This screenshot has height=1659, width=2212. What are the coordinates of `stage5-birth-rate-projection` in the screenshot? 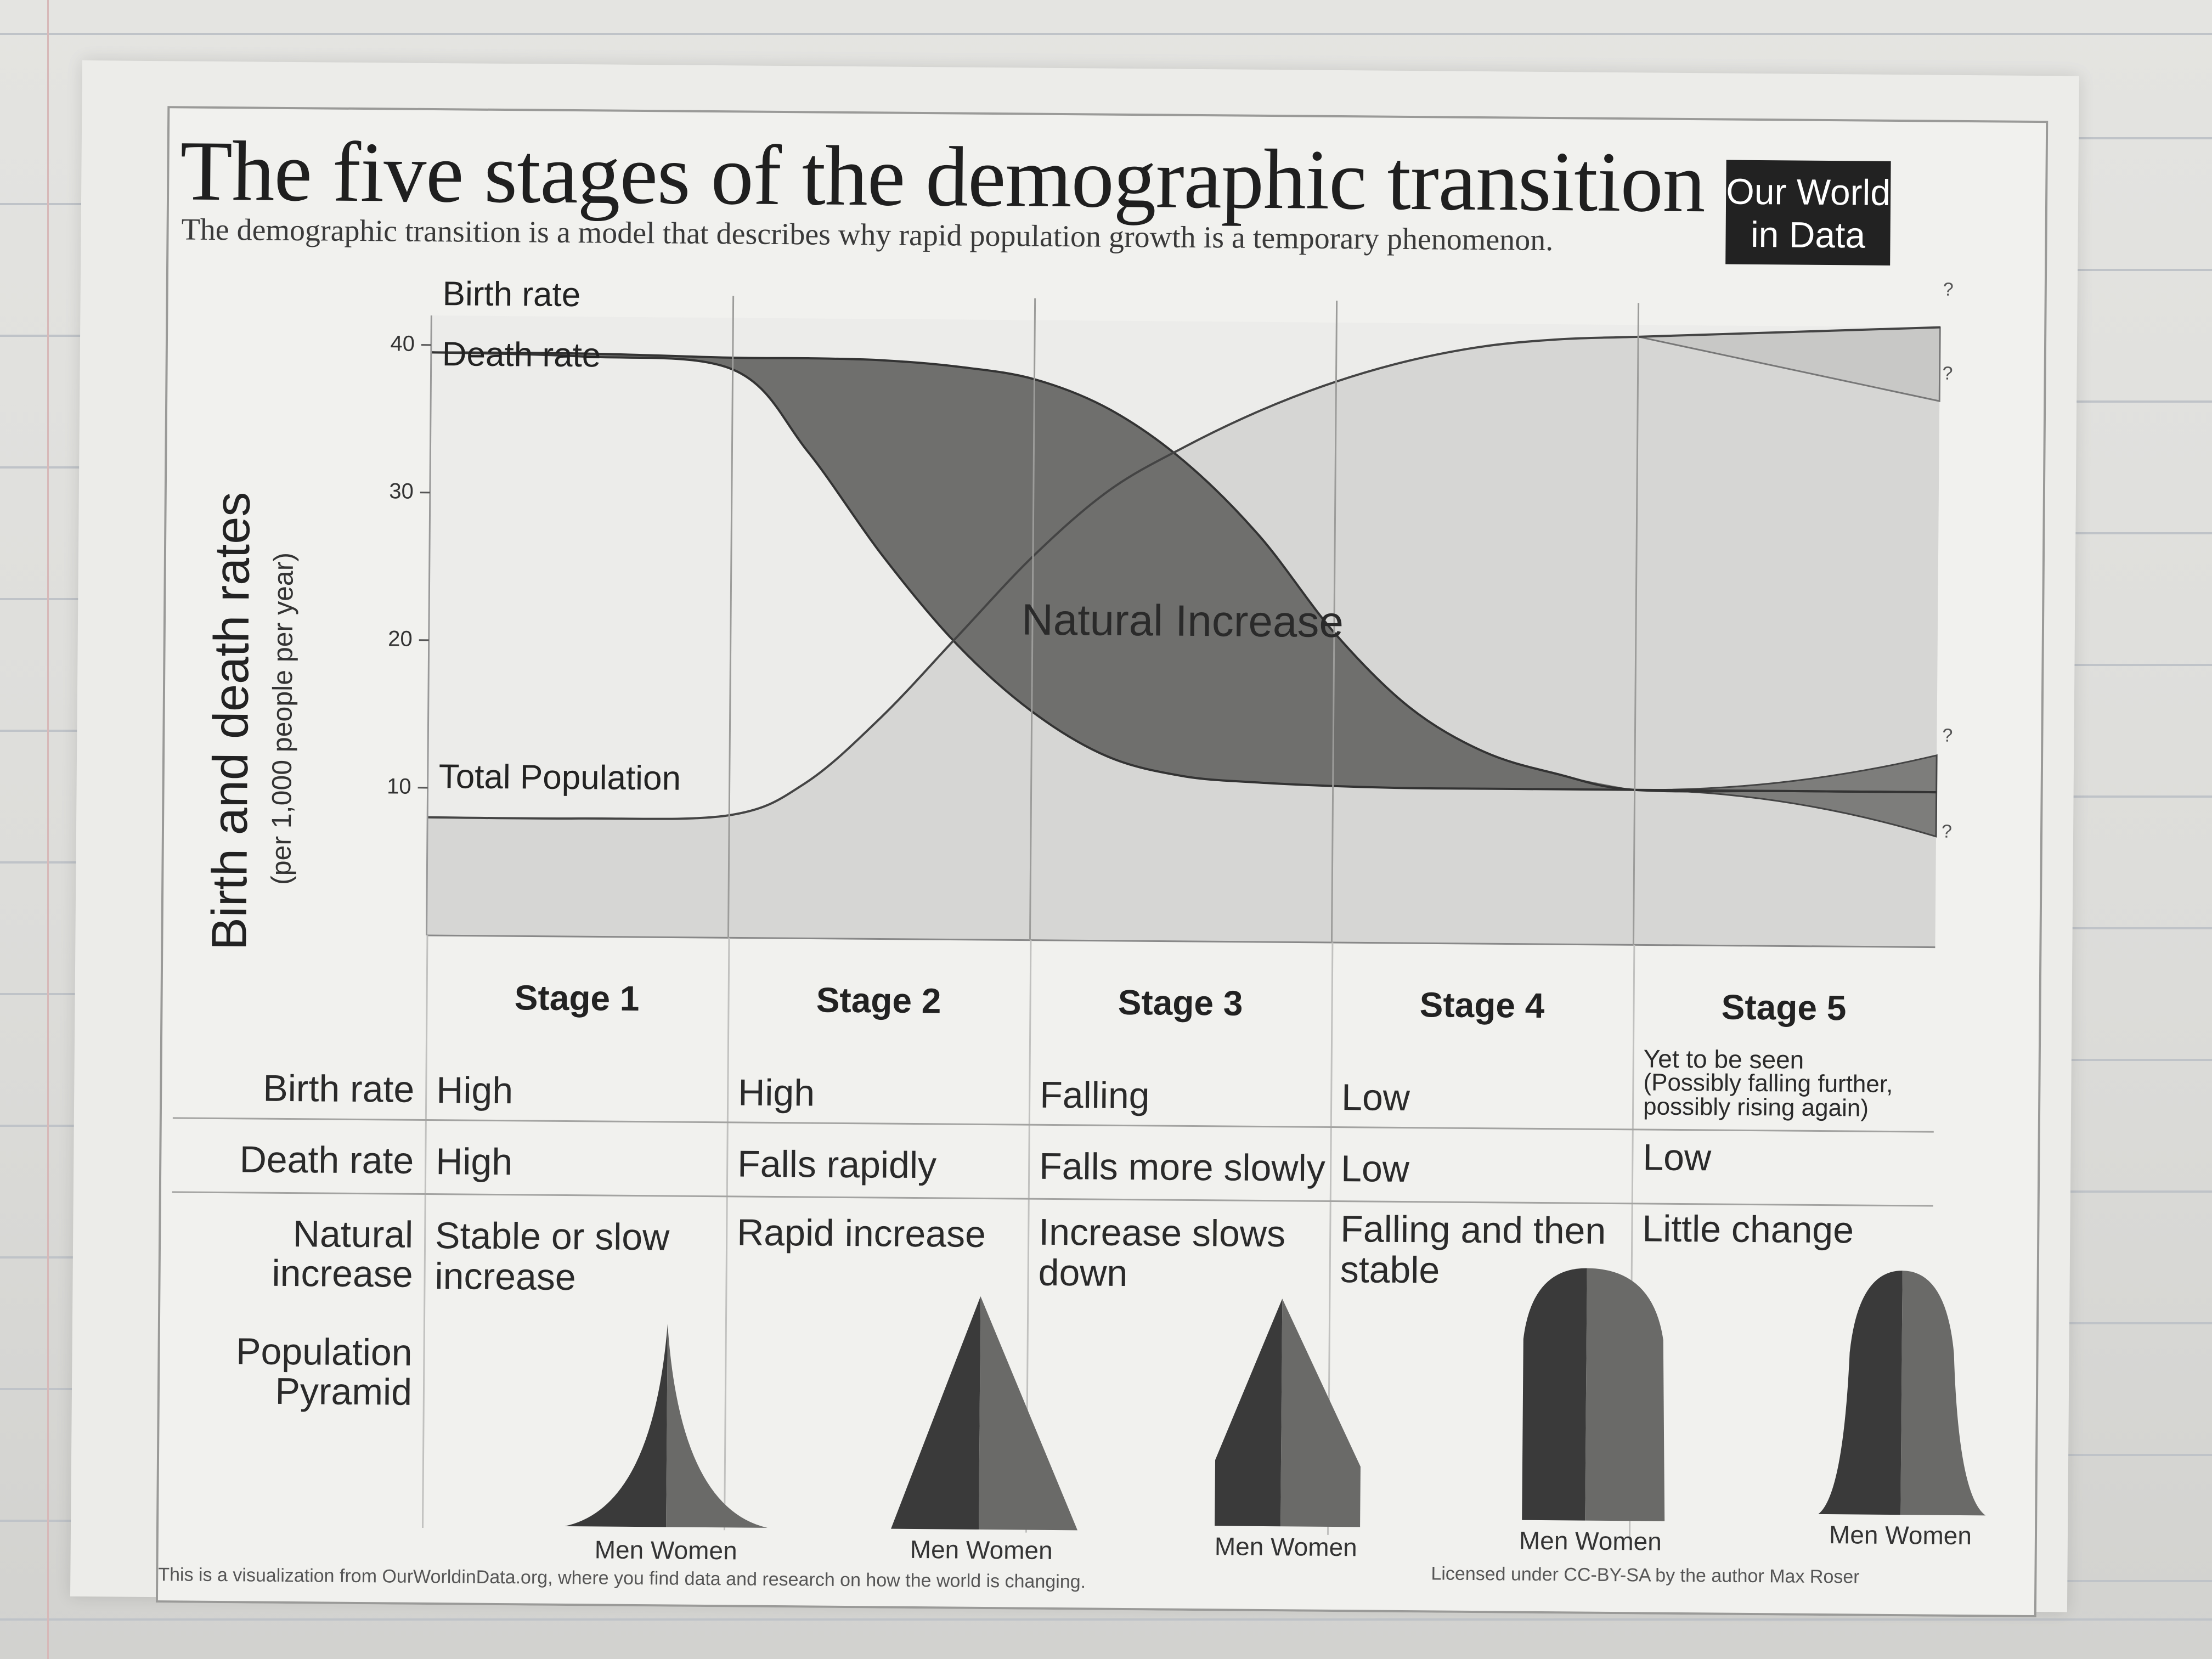 It's located at (1786, 796).